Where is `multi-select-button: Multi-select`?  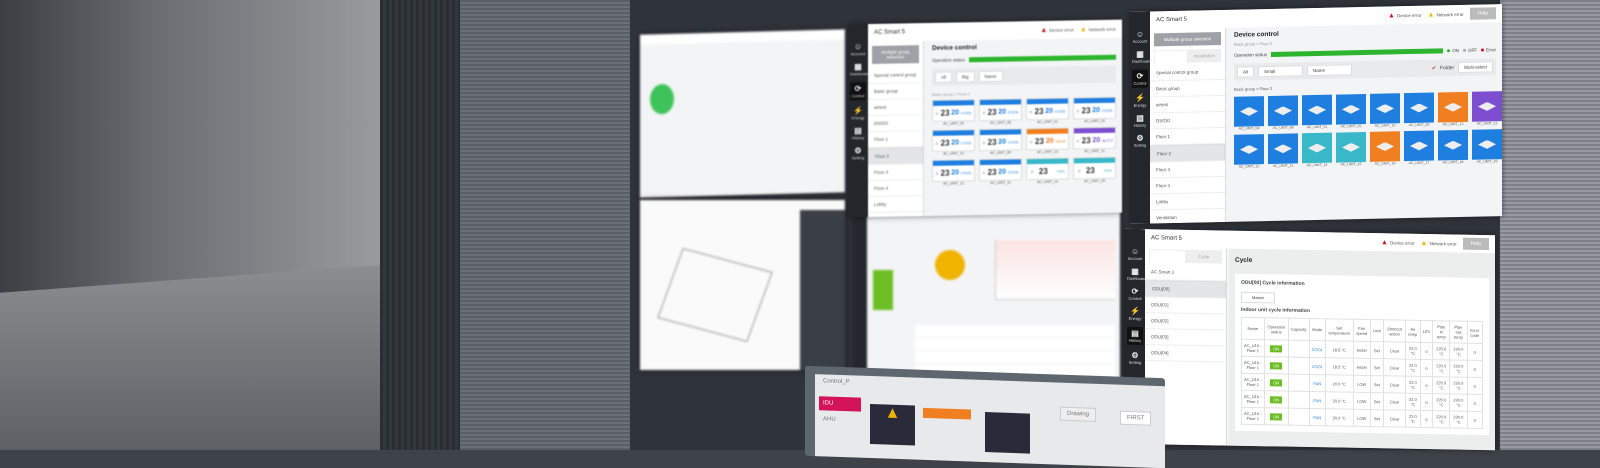 multi-select-button: Multi-select is located at coordinates (1475, 67).